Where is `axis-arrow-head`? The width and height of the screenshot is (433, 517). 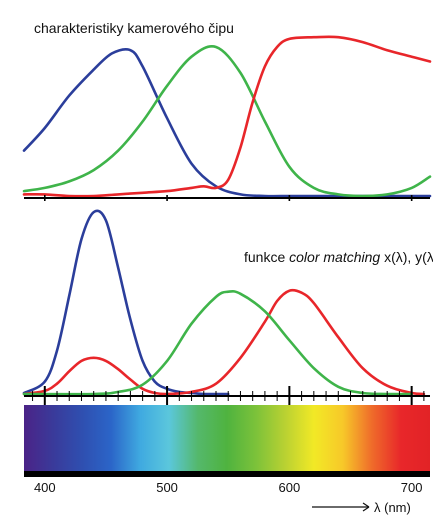
axis-arrow-head is located at coordinates (366, 507).